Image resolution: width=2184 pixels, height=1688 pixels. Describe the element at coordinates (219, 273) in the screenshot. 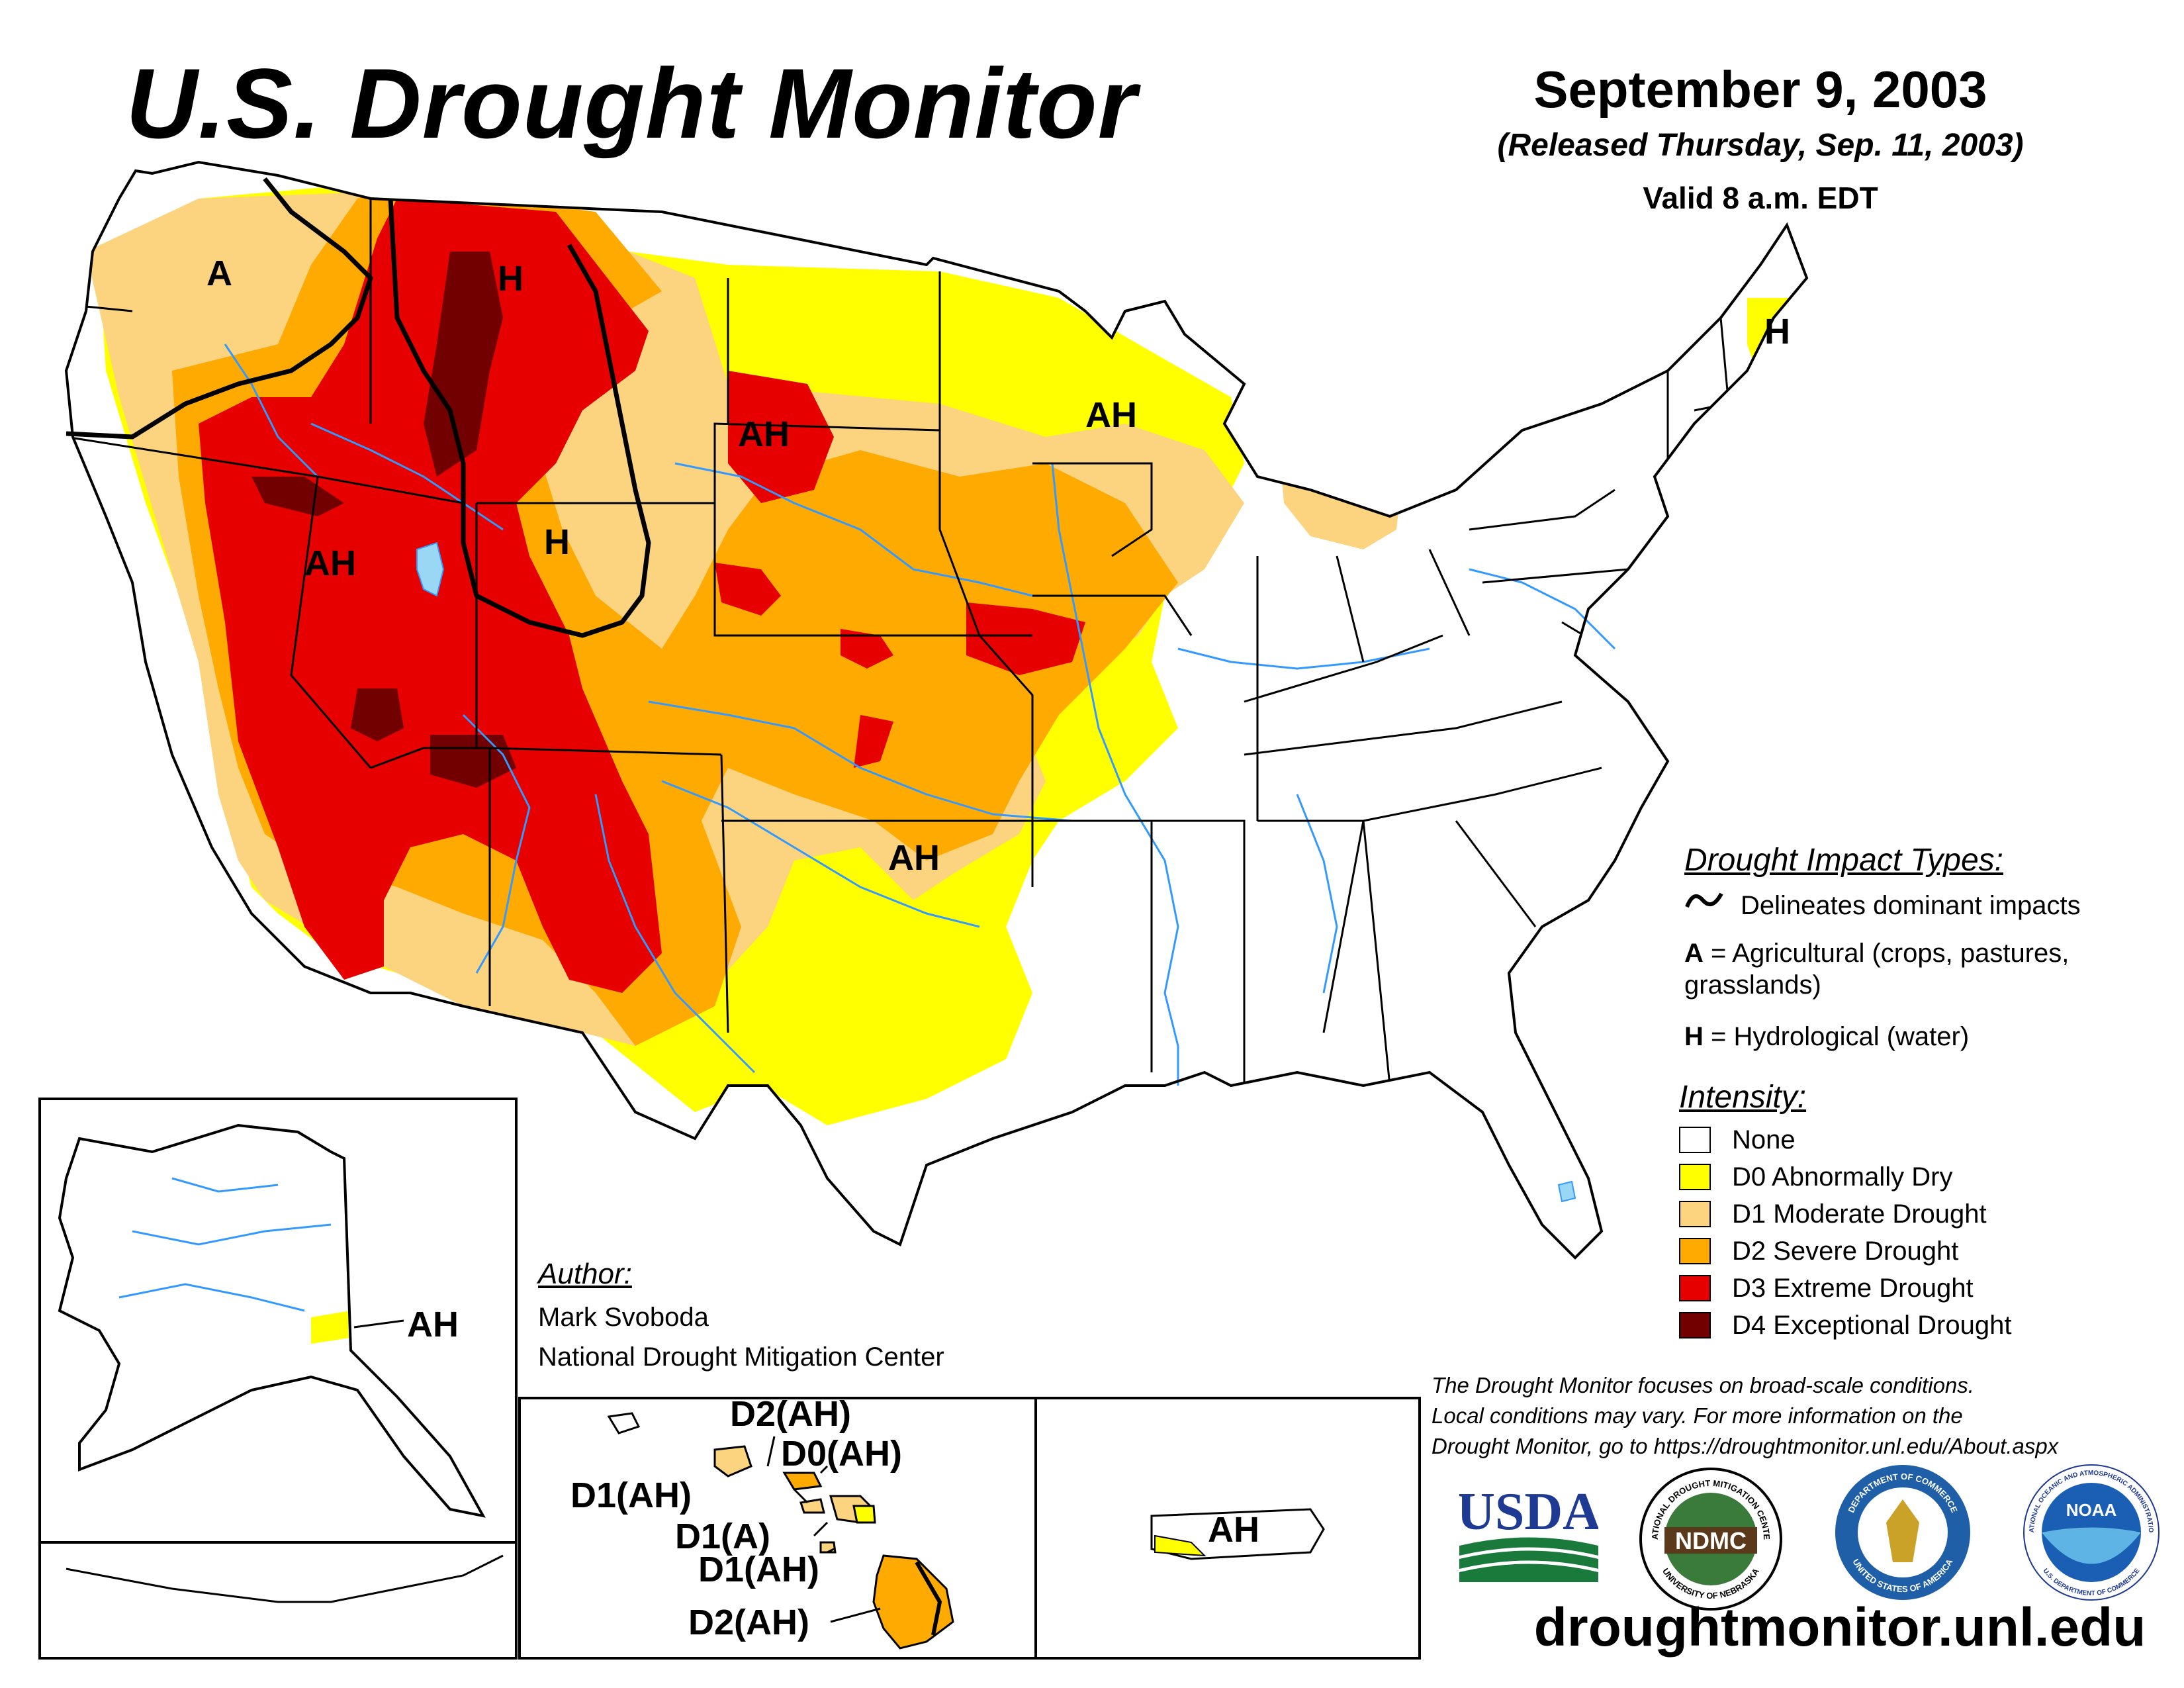

I see `label-wa-a: A` at that location.